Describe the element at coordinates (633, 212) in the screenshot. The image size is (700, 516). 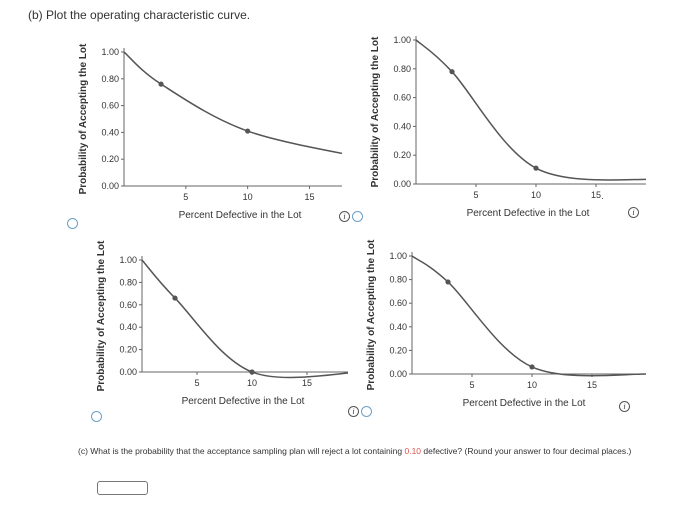
I see `option-2-info-icon: i` at that location.